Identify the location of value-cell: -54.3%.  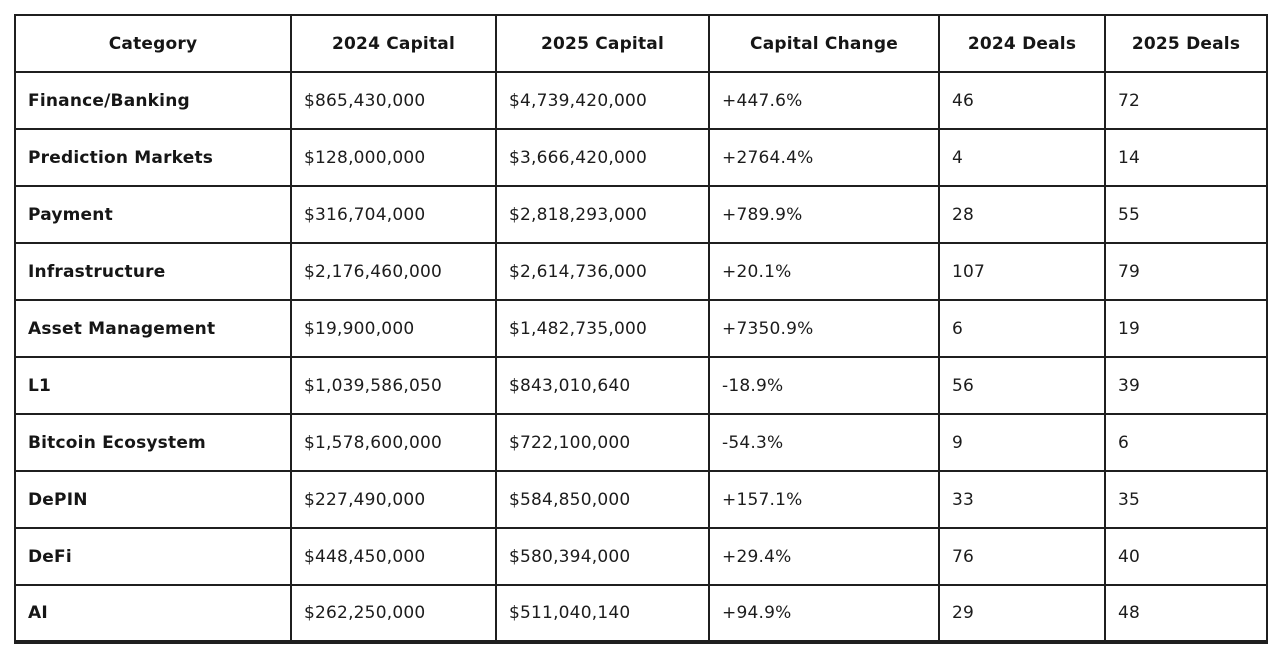
(824, 442).